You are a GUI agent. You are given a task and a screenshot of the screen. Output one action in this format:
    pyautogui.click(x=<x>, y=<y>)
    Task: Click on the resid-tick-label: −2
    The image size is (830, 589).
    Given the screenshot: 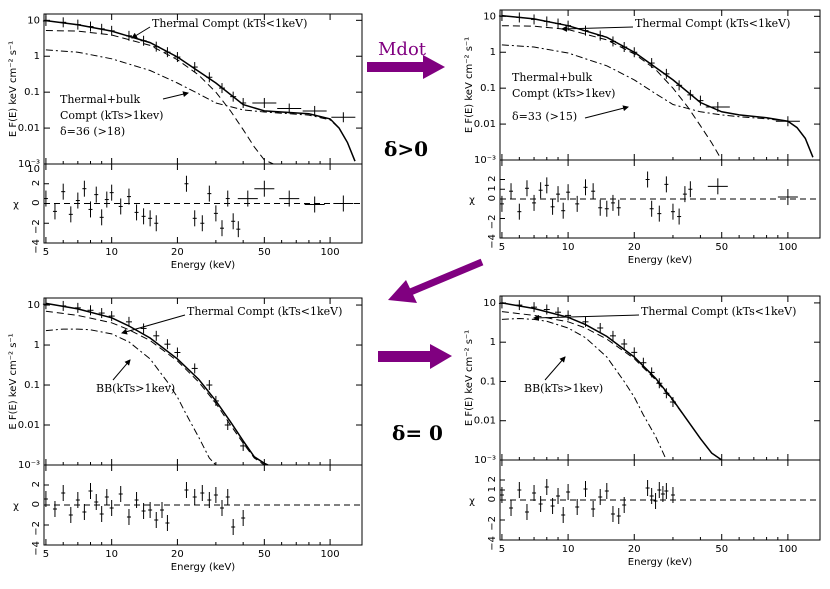 What is the action you would take?
    pyautogui.click(x=36, y=226)
    